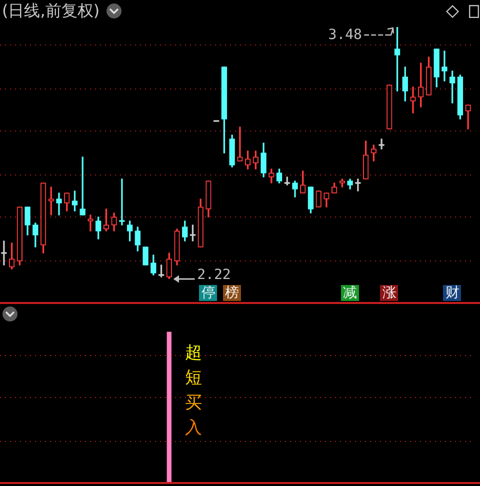  What do you see at coordinates (345, 35) in the screenshot?
I see `annotation: 3.48` at bounding box center [345, 35].